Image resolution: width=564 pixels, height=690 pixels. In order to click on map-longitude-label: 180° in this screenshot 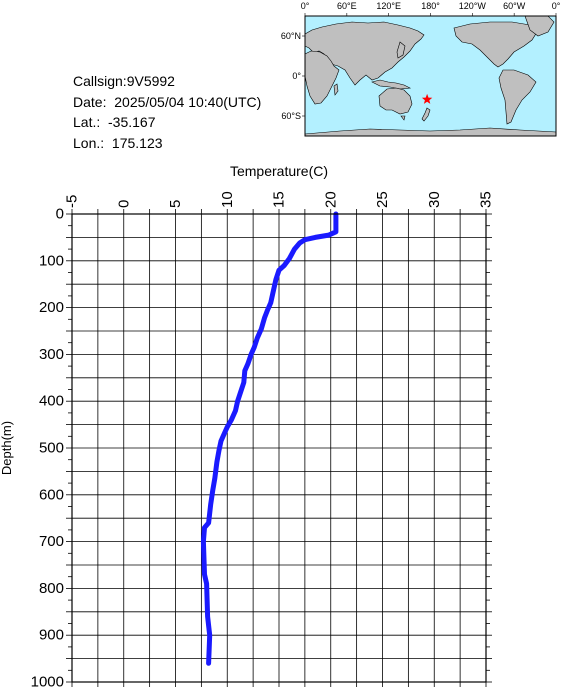, I will do `click(430, 6)`.